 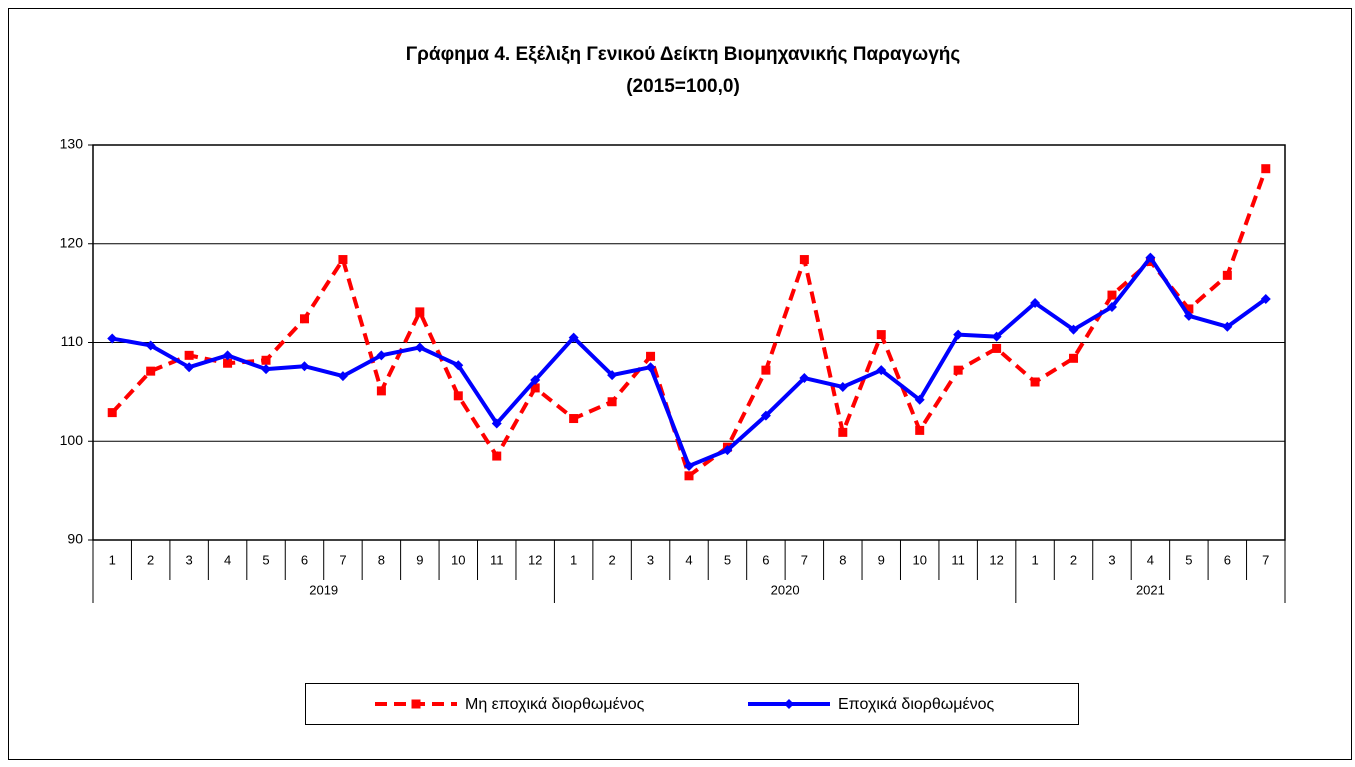 What do you see at coordinates (72, 341) in the screenshot?
I see `y-tick-label: 110` at bounding box center [72, 341].